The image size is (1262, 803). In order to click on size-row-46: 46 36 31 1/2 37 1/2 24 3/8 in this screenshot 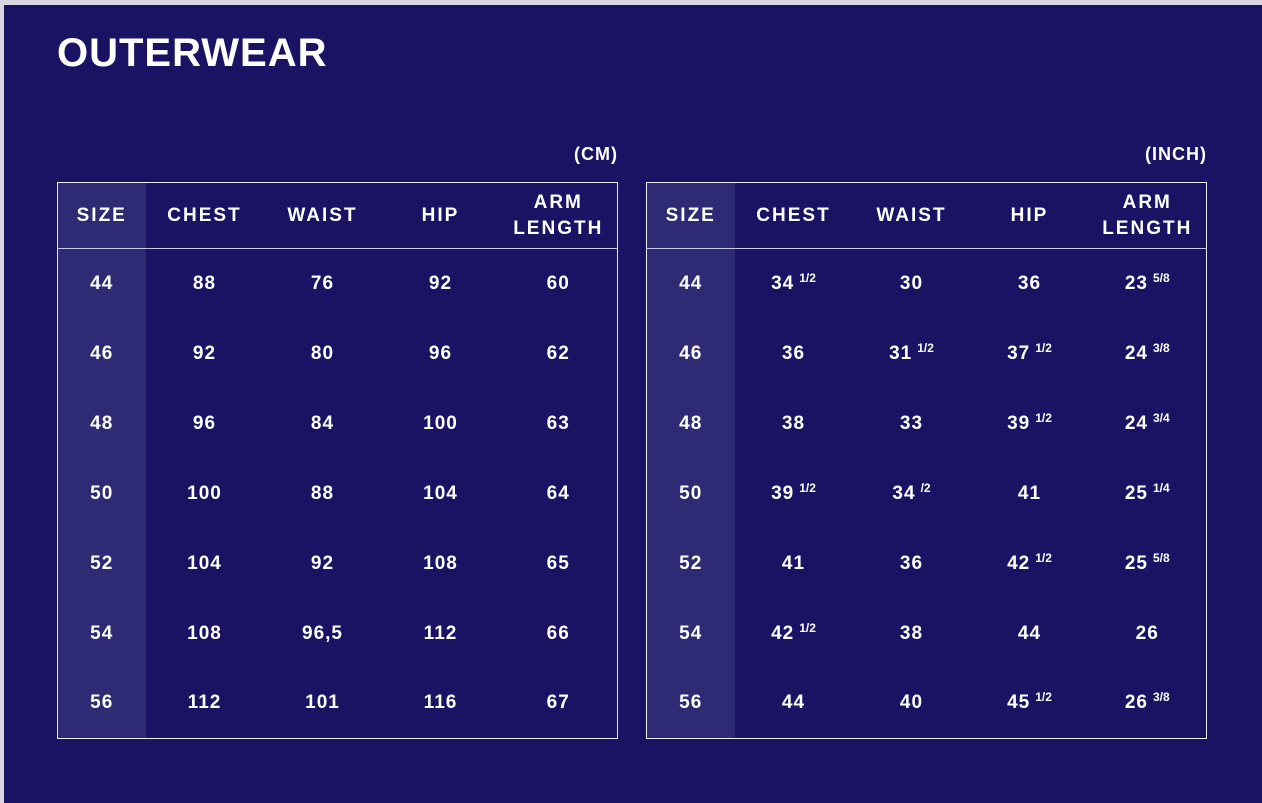, I will do `click(926, 353)`.